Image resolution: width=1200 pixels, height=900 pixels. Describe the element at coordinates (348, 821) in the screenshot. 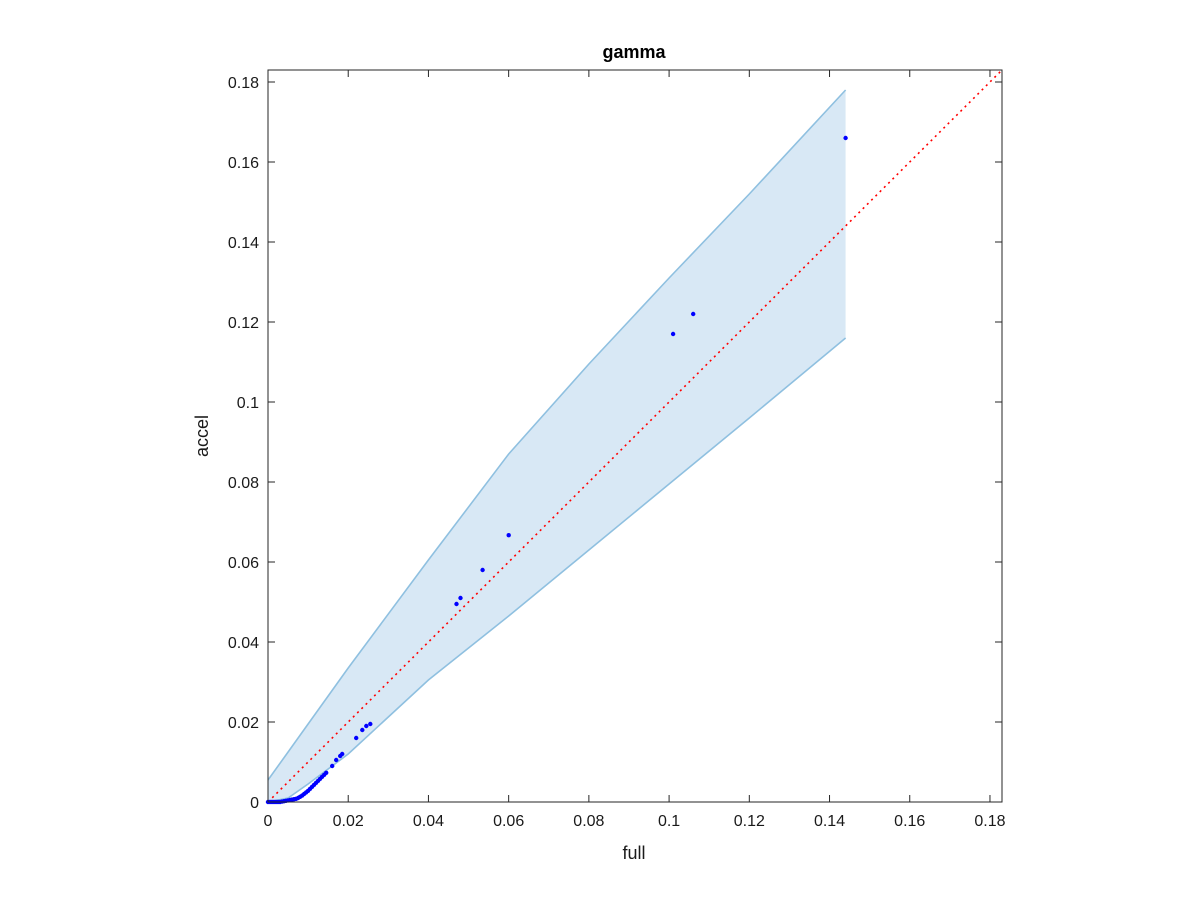

I see `x-tick-label: 0.02` at that location.